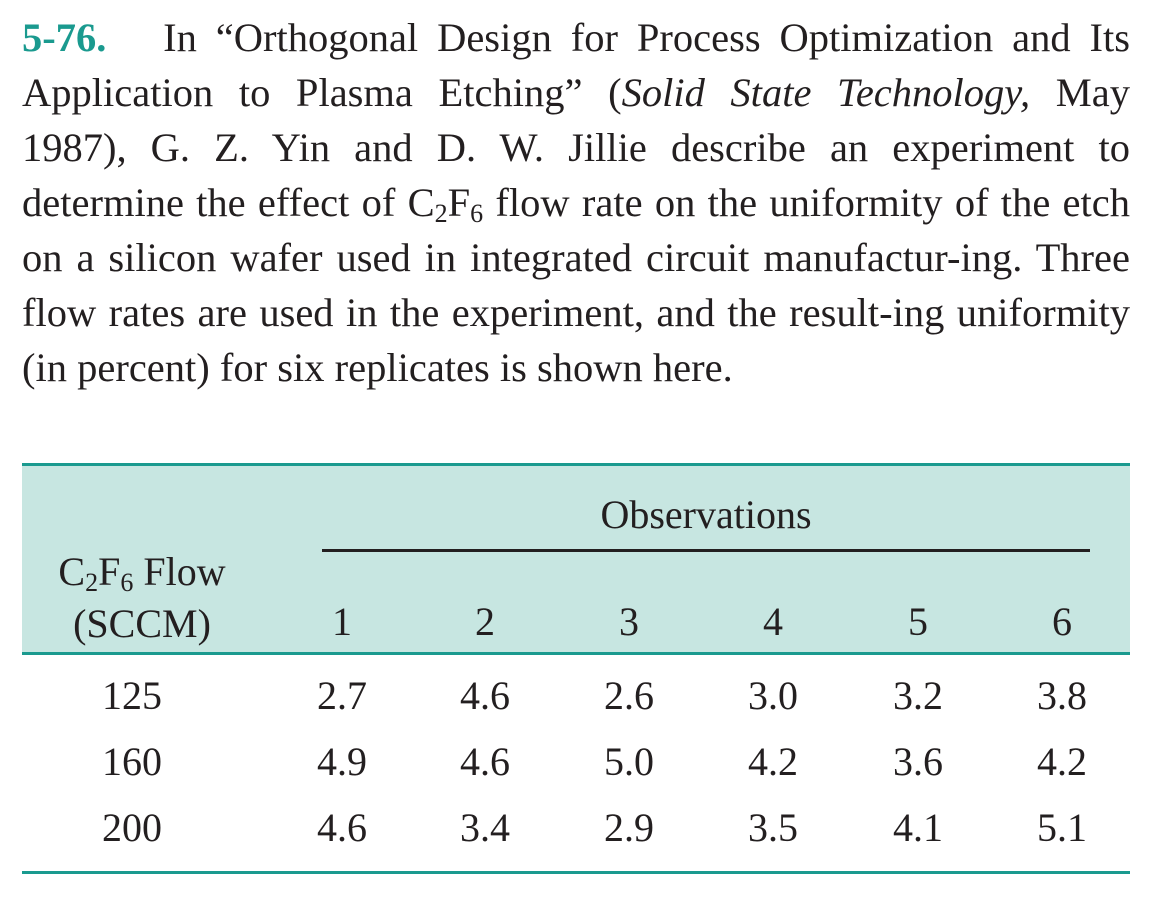 The image size is (1150, 919). Describe the element at coordinates (142, 623) in the screenshot. I see `flow-header-line2: (SCCM)` at that location.